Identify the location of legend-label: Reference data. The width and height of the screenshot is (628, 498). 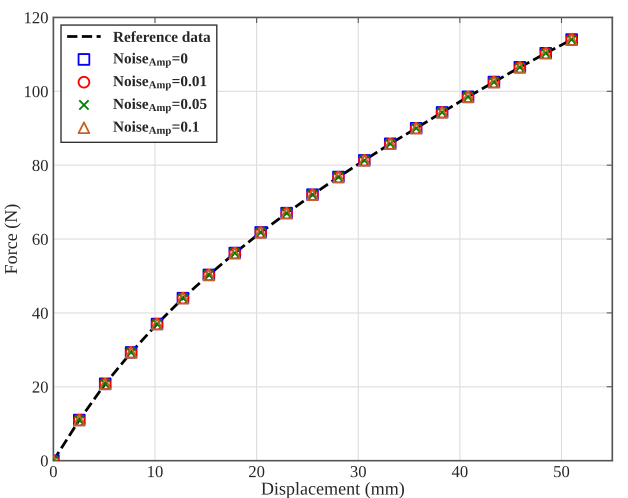
(161, 36).